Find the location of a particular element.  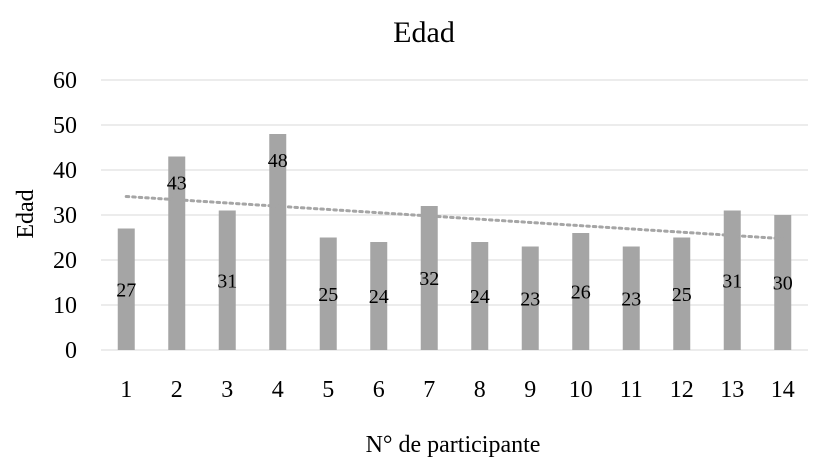

data-label: 27 is located at coordinates (126, 290).